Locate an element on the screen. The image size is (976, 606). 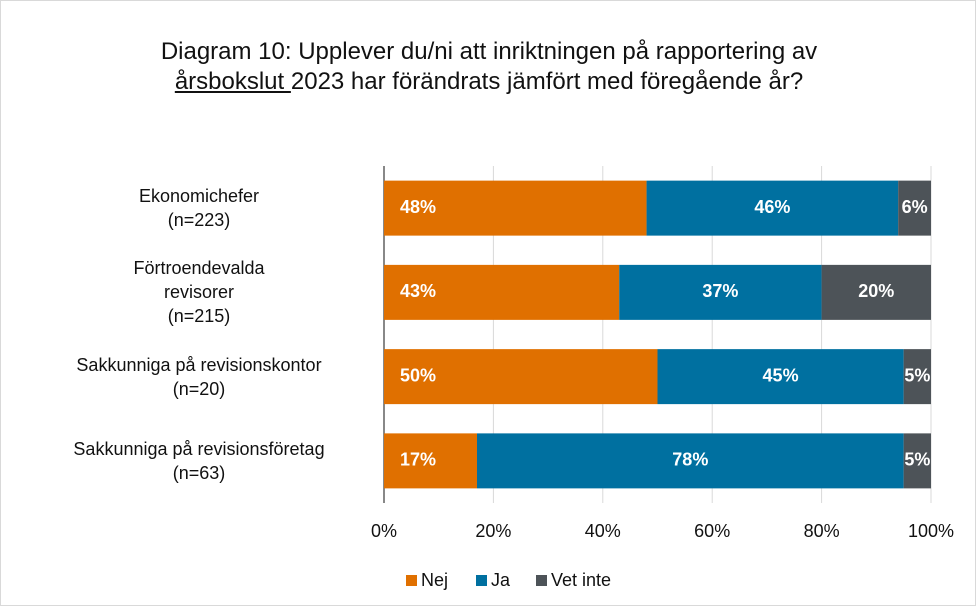
x-tick-label: 0% is located at coordinates (384, 531).